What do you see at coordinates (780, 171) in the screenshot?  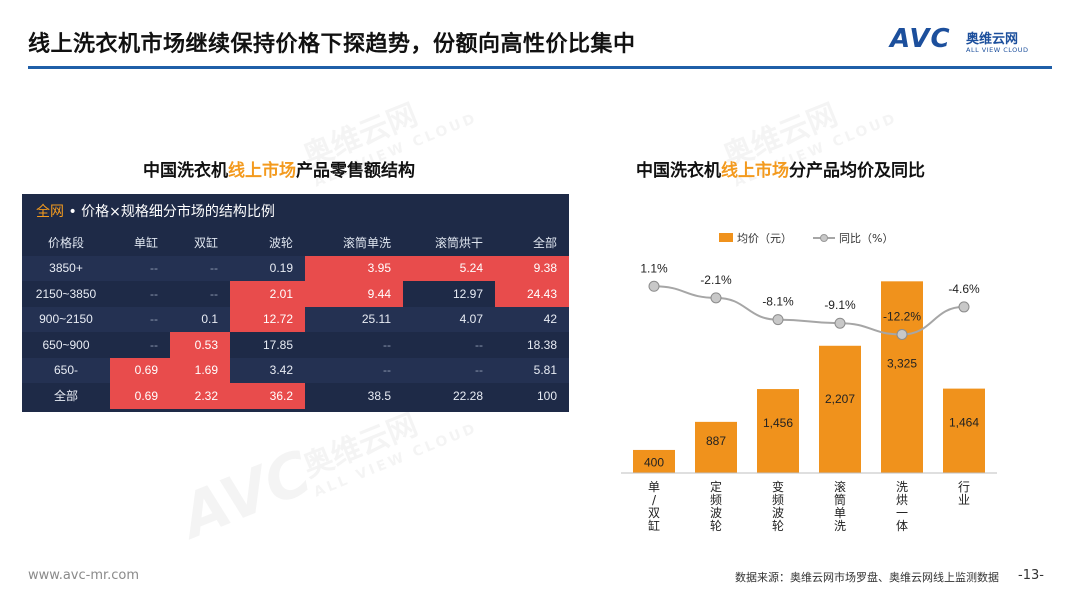 I see `chart-section-title: 中国洗衣机线上市场分产品均价及同比` at bounding box center [780, 171].